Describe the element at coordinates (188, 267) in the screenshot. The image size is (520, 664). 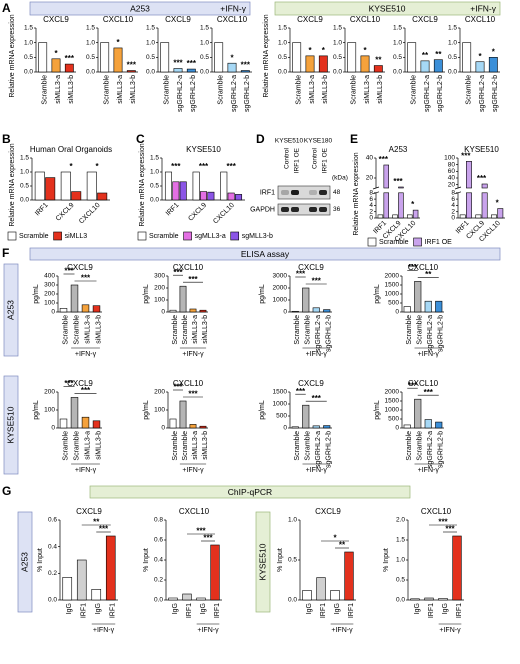
I see `chart-title: CXCL10` at that location.